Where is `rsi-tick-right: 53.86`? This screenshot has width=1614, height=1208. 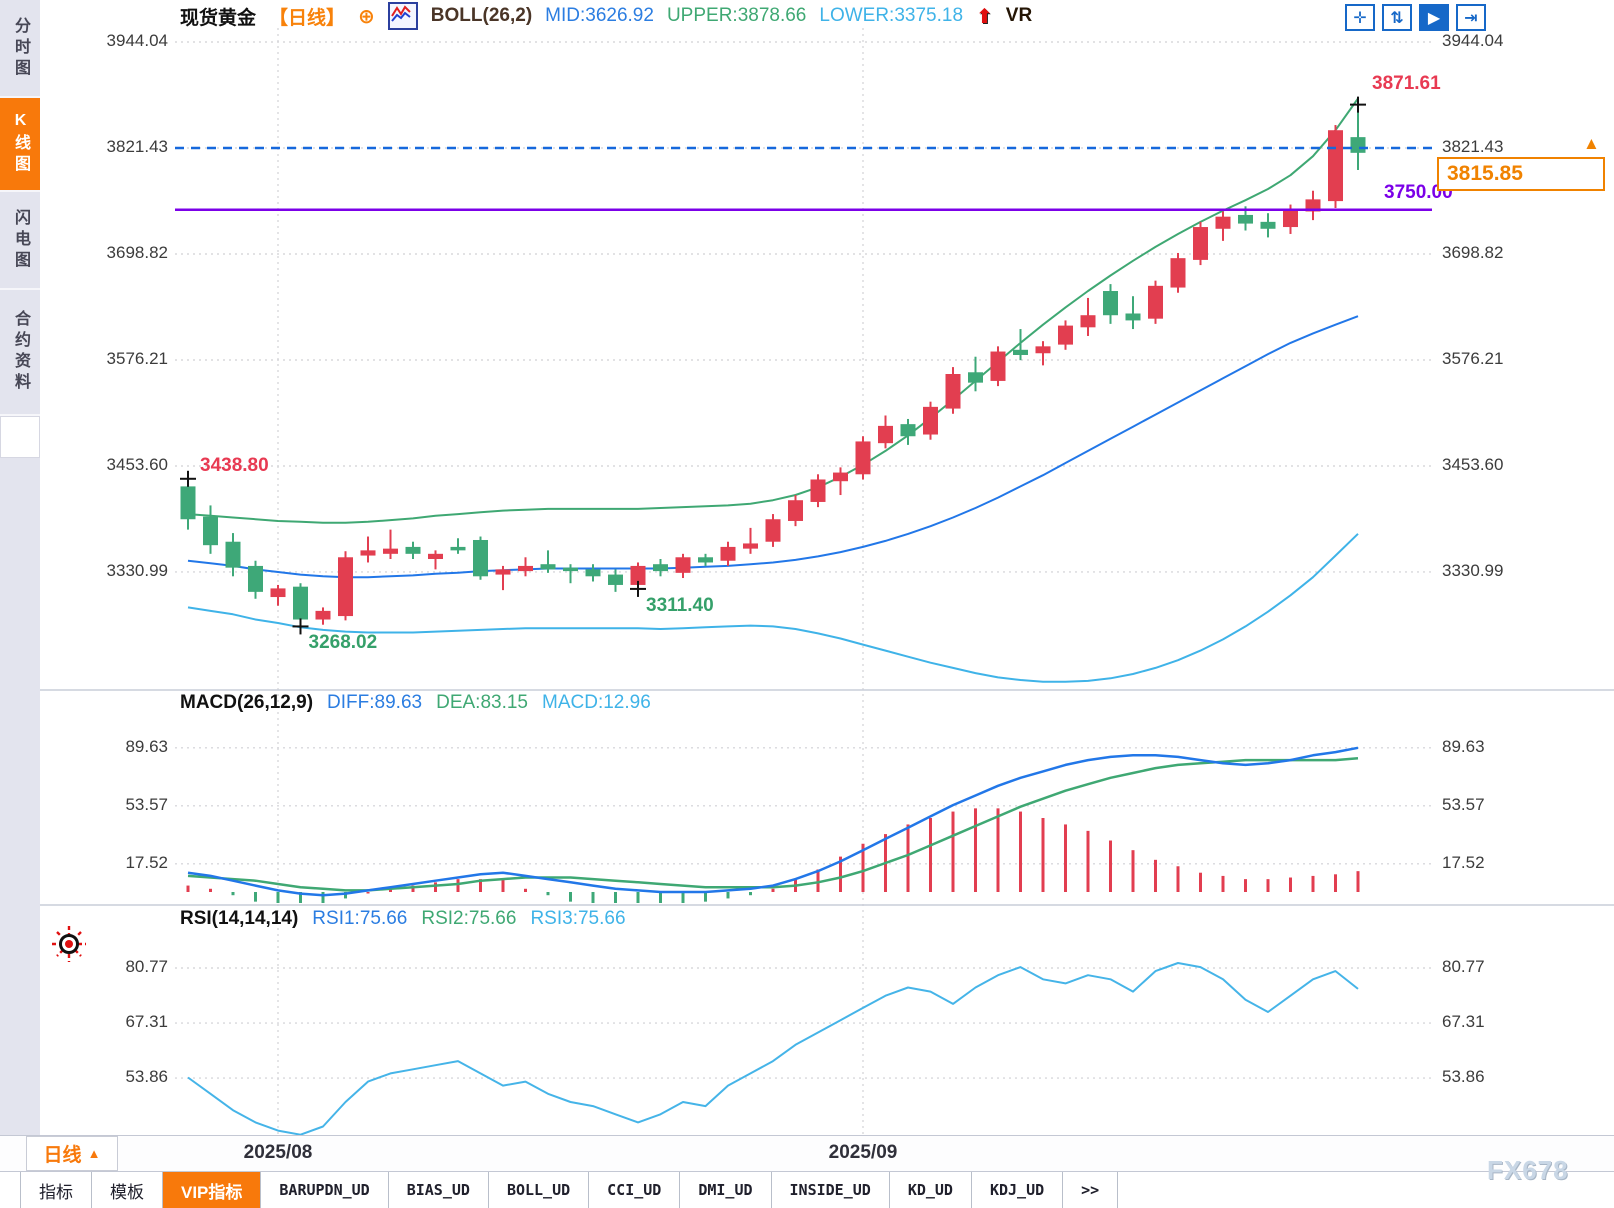
rsi-tick-right: 53.86 is located at coordinates (1463, 1077).